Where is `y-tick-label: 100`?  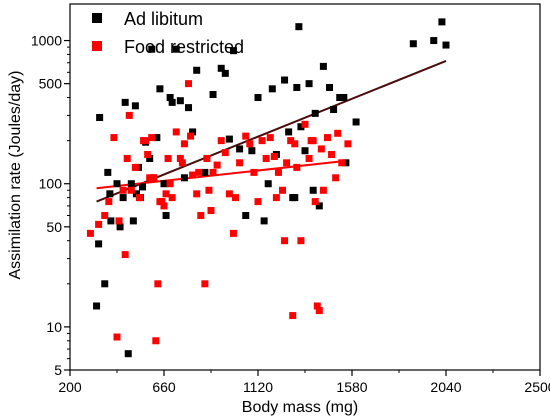 y-tick-label: 100 is located at coordinates (51, 184).